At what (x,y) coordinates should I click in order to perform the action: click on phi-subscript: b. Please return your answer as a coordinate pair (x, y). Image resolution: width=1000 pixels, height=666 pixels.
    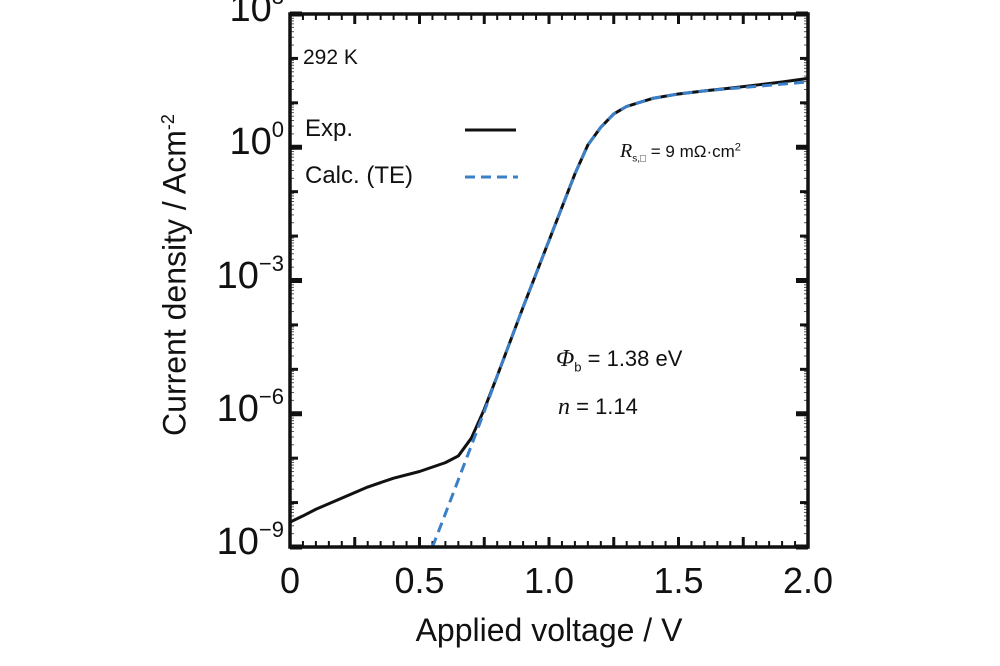
    Looking at the image, I should click on (578, 367).